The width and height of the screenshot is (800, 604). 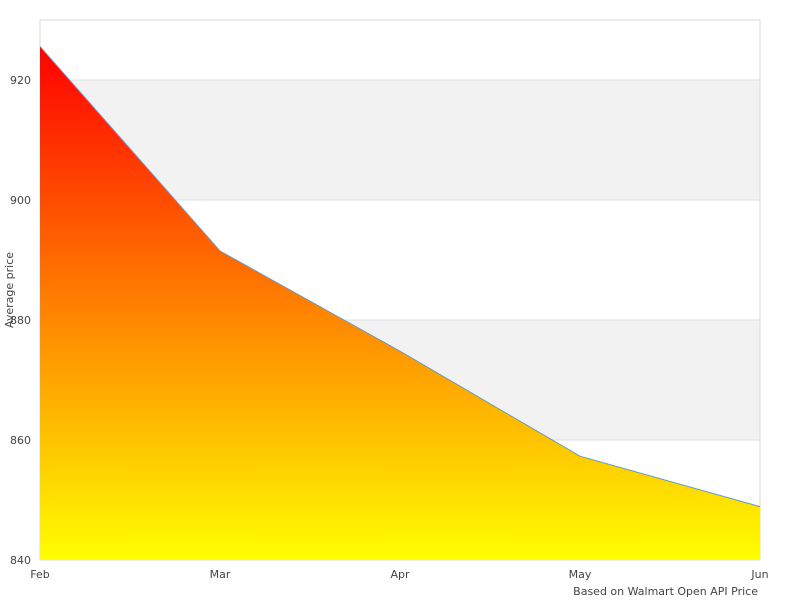 I want to click on data-point-apr, so click(x=400, y=351).